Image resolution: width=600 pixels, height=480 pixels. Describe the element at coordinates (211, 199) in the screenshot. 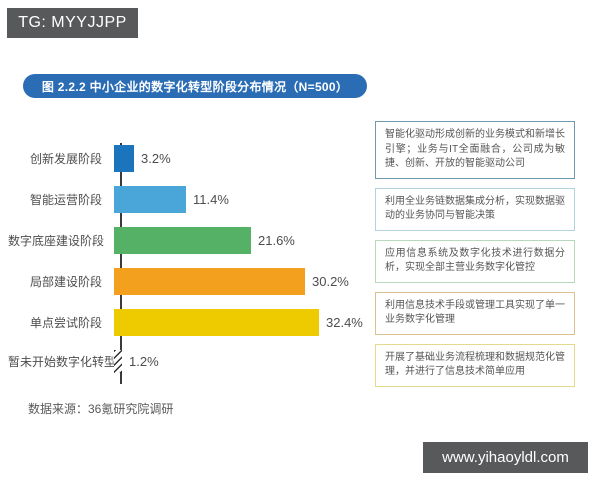

I see `bar-value-label: 11.4%` at that location.